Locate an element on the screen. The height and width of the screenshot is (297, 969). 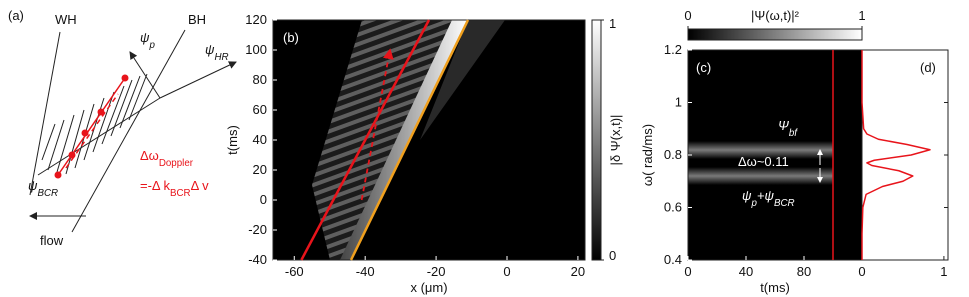
bh-label: BH is located at coordinates (197, 19).